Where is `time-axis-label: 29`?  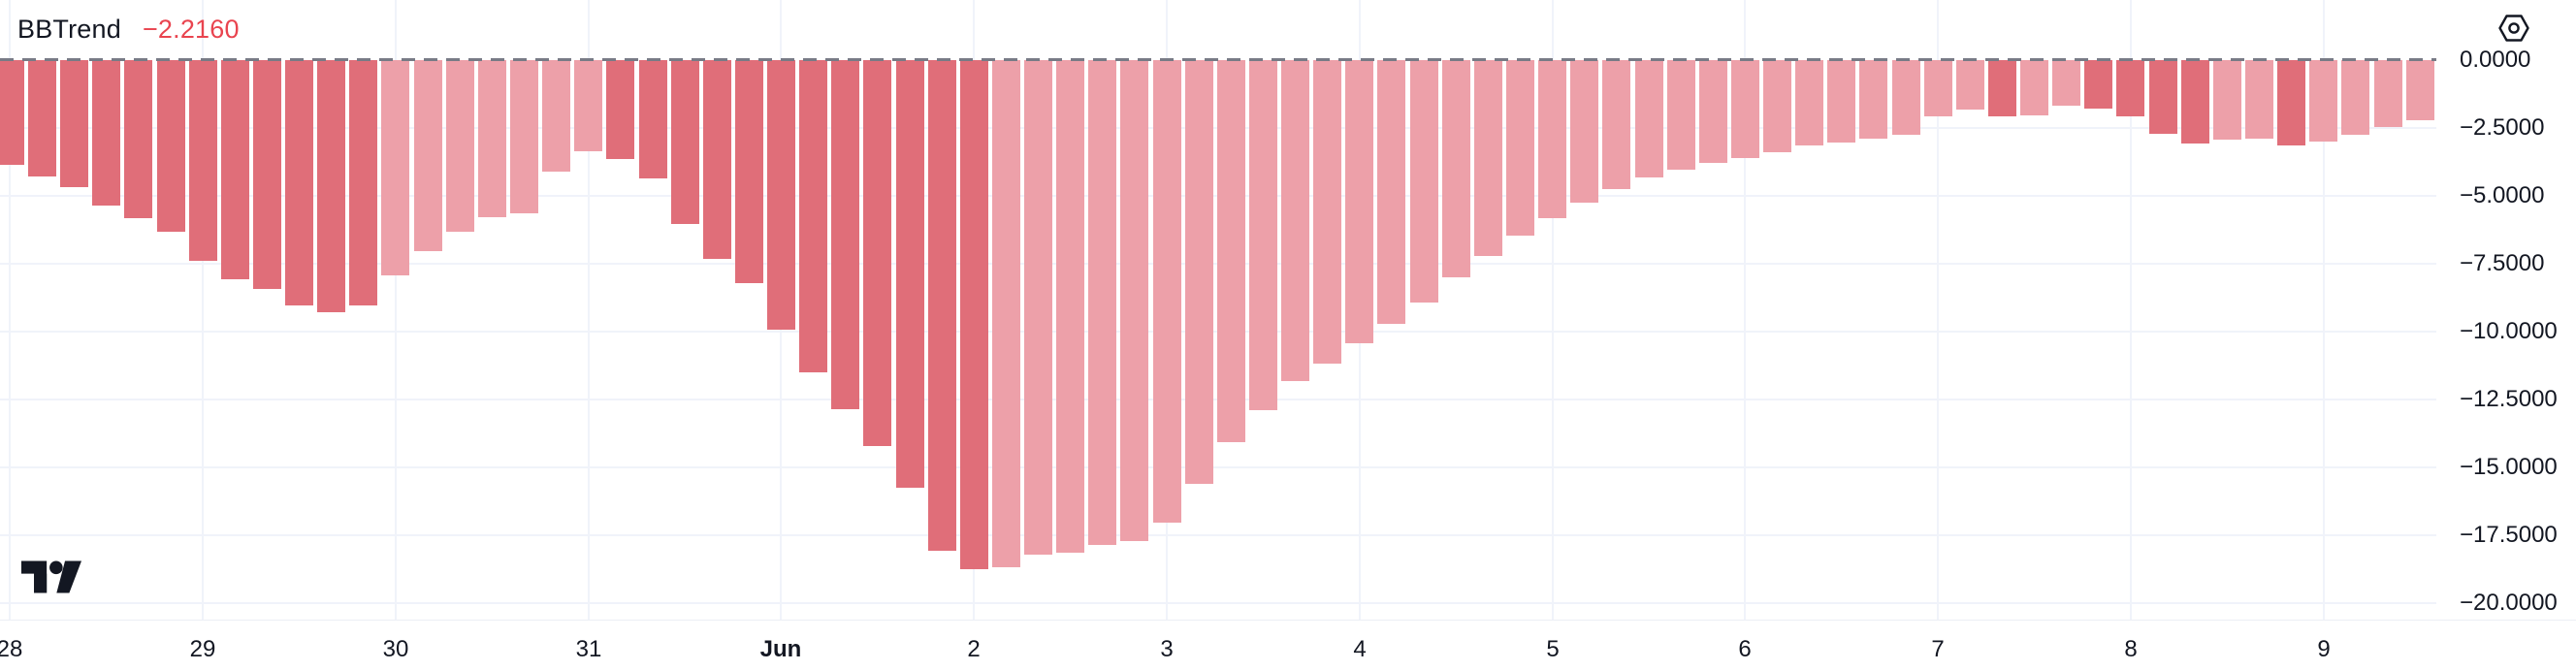 time-axis-label: 29 is located at coordinates (202, 649).